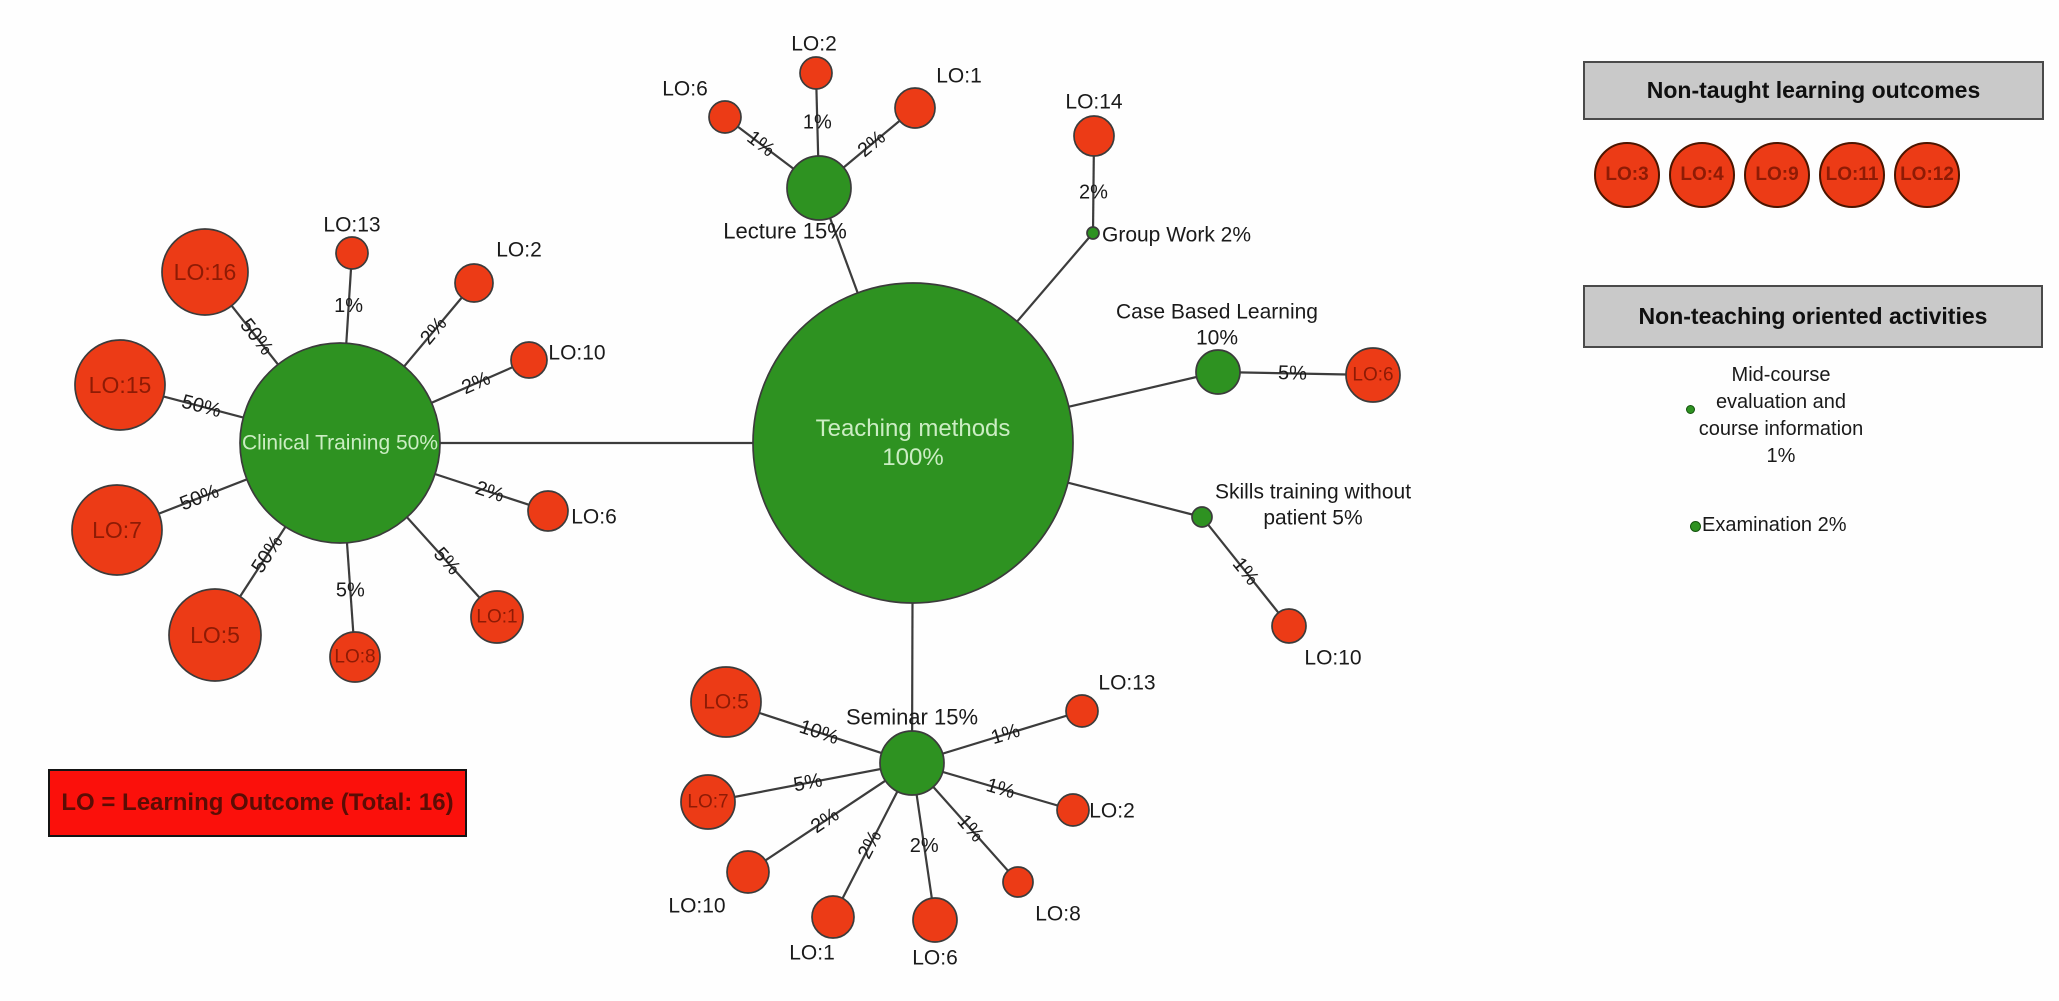 The width and height of the screenshot is (2059, 1001). Describe the element at coordinates (748, 872) in the screenshot. I see `node-sem_lo10` at that location.